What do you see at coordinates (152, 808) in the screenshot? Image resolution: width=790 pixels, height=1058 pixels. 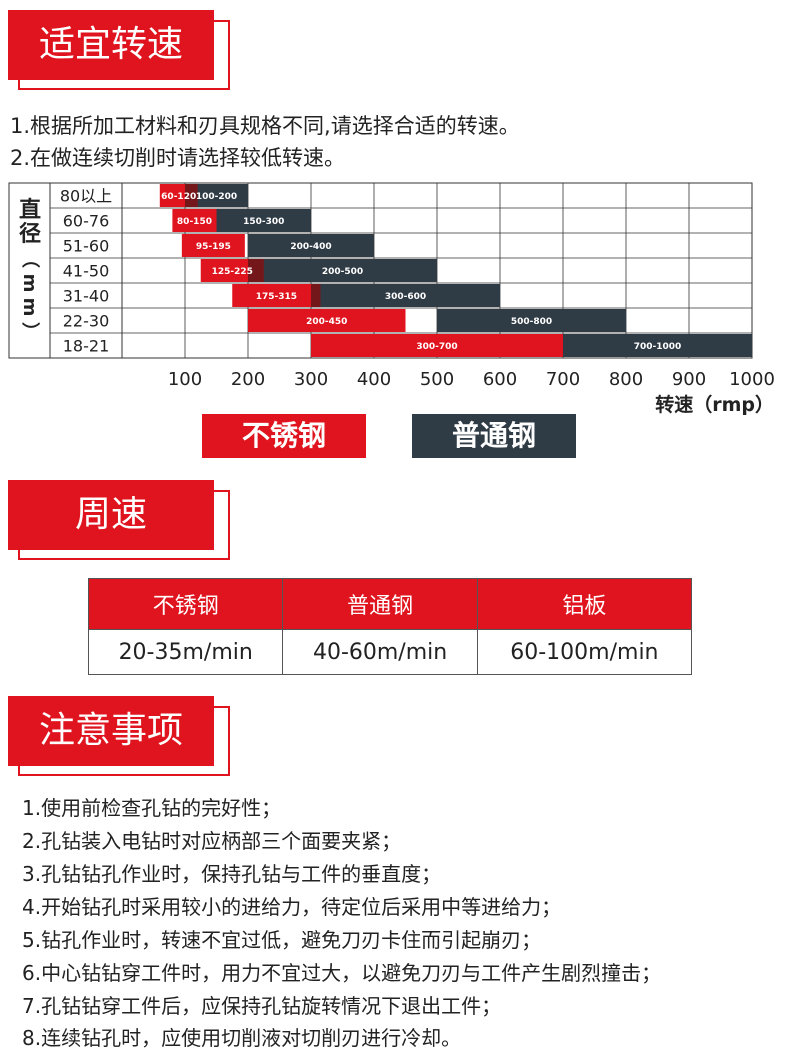 I see `caution-item: 1.使用前检查孔钻的完好性；` at bounding box center [152, 808].